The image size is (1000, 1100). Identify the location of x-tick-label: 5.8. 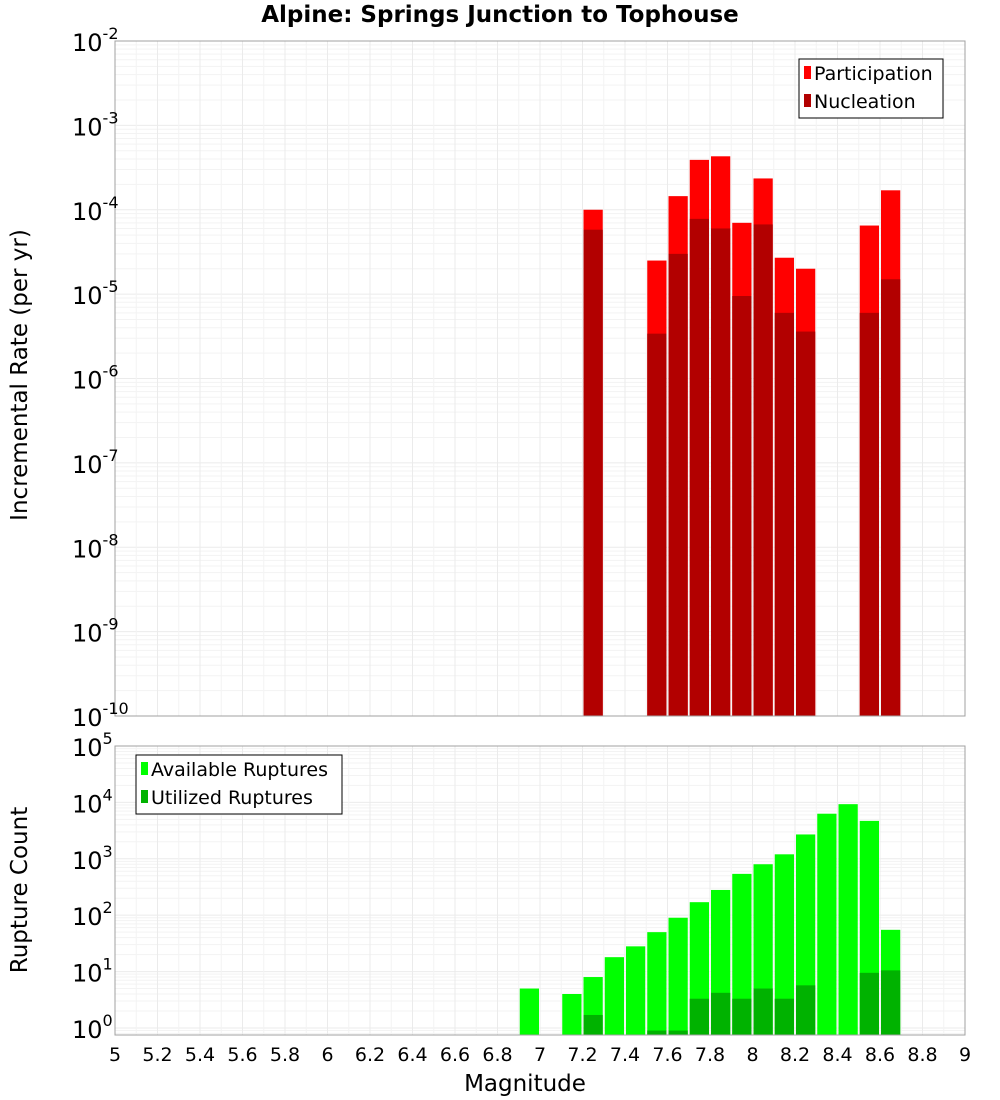
(285, 1055).